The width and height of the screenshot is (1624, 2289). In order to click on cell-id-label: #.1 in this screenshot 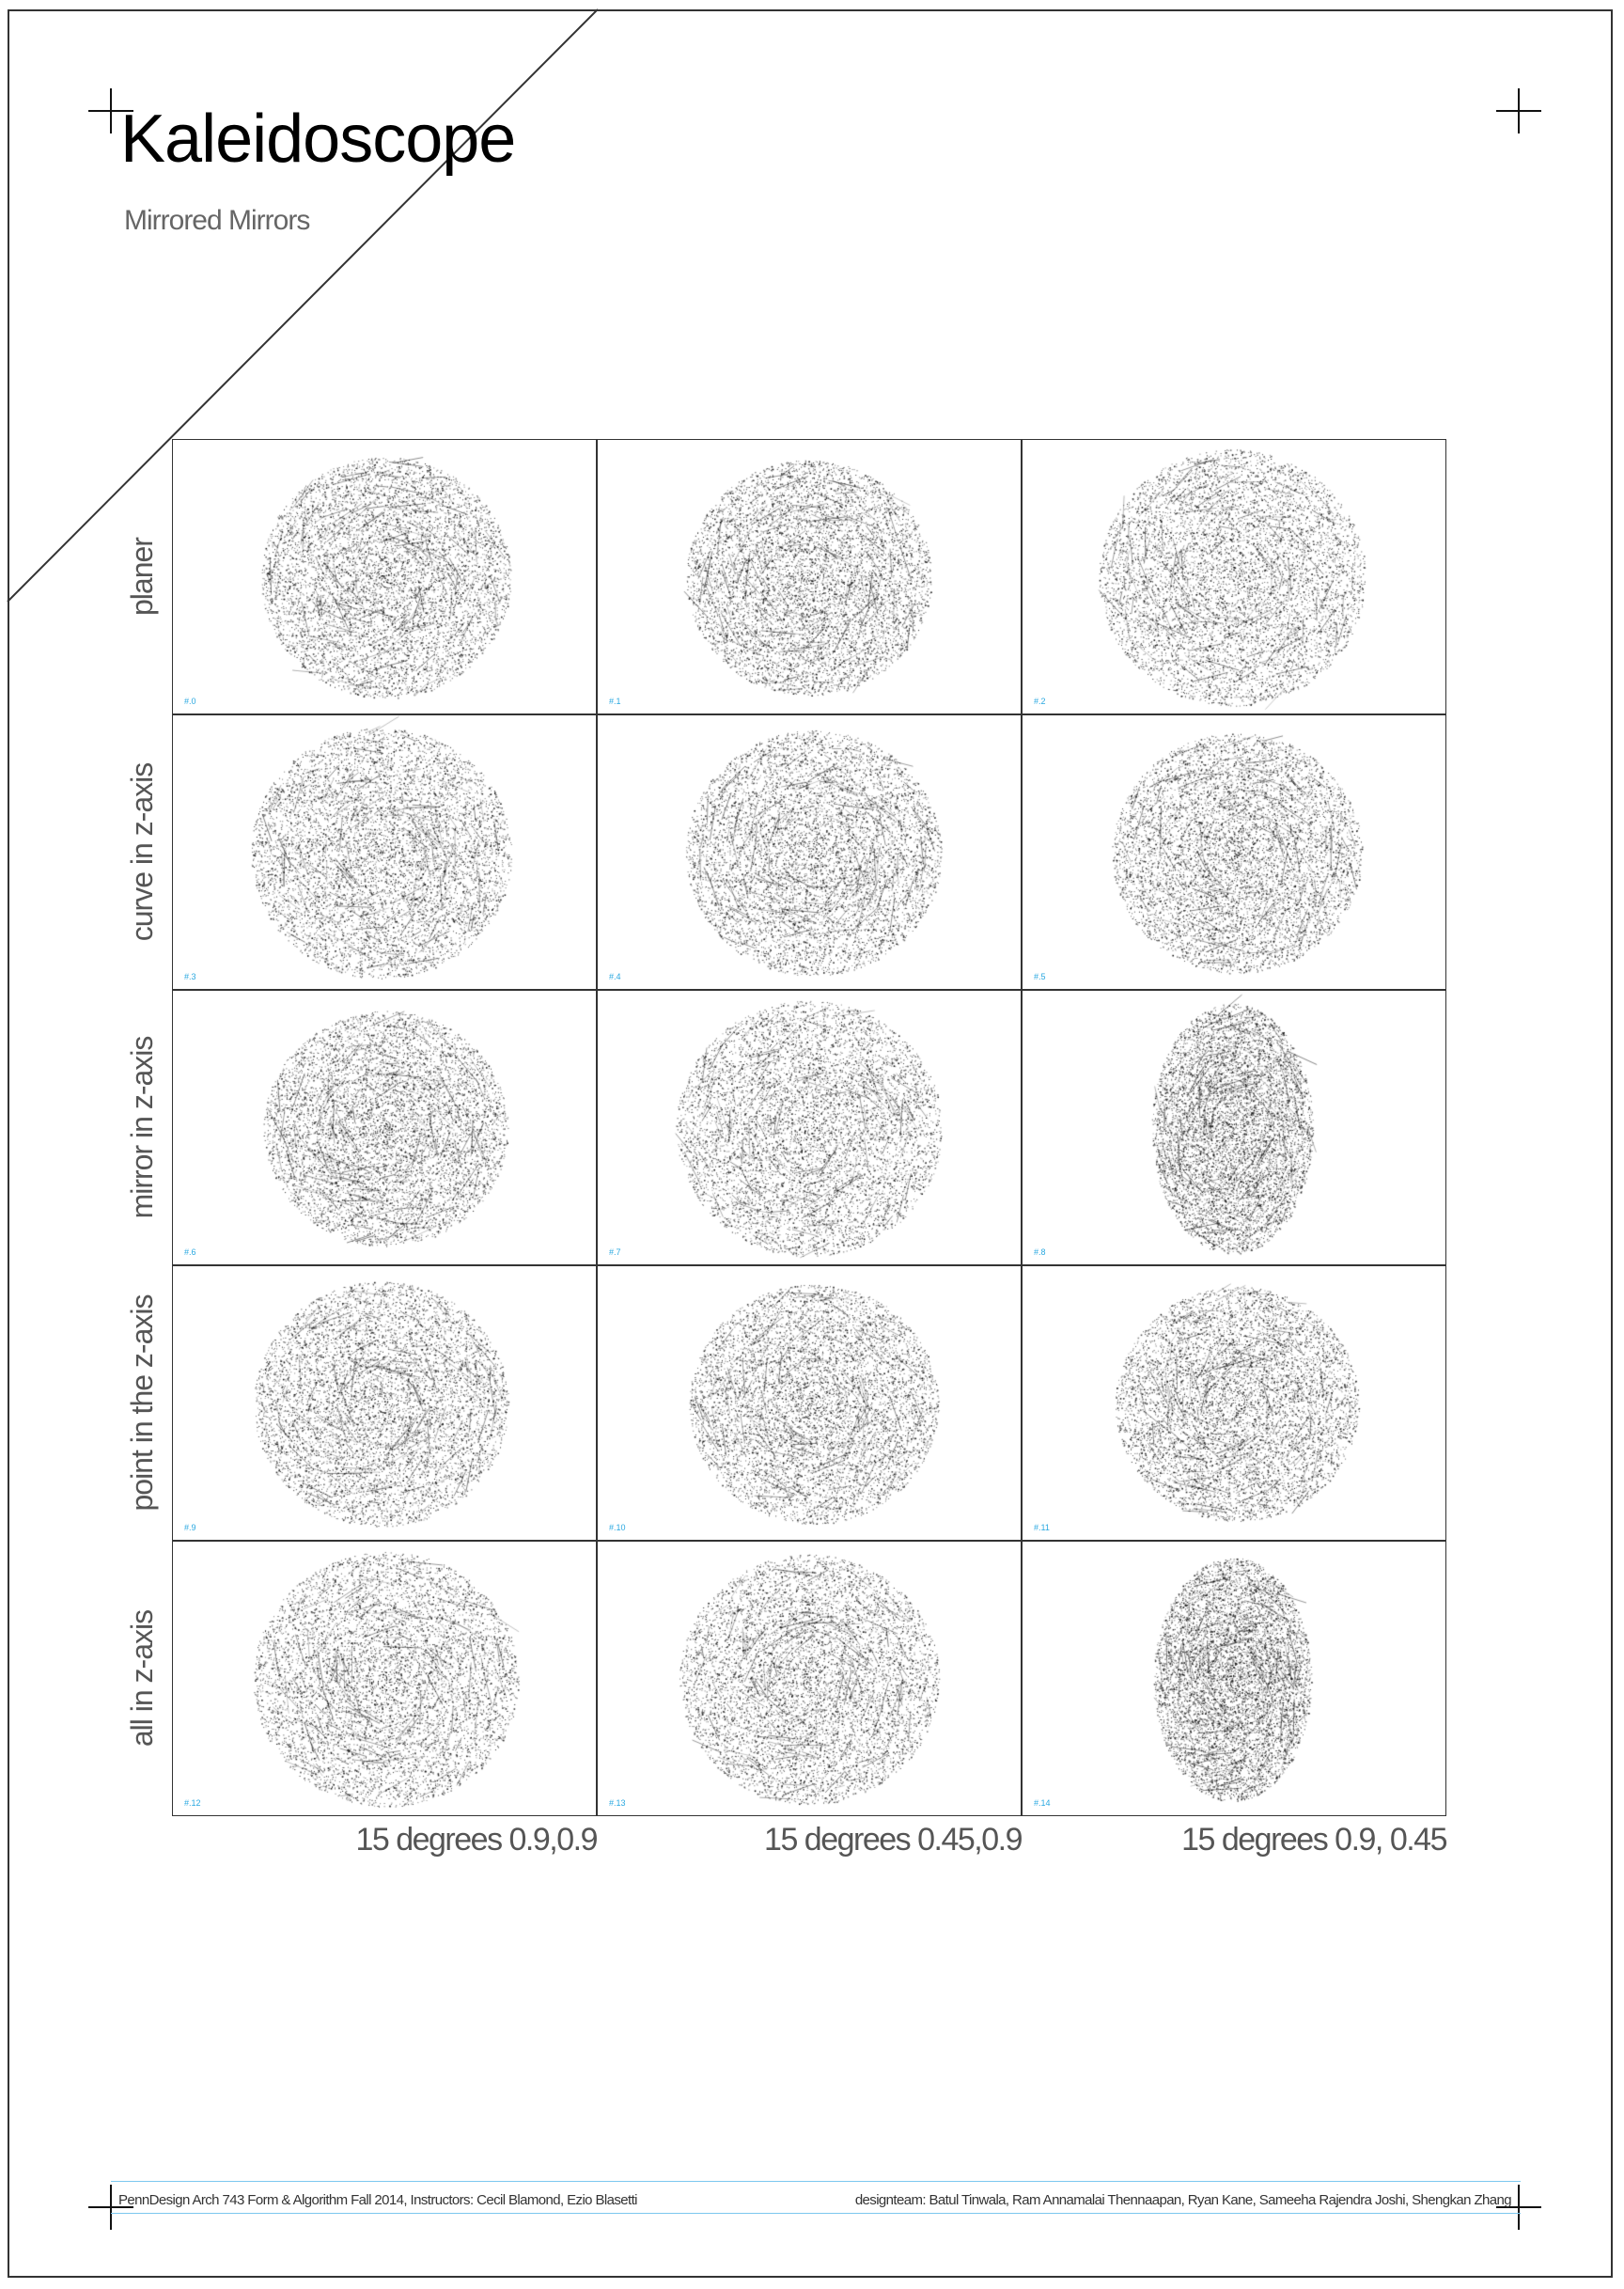, I will do `click(615, 701)`.